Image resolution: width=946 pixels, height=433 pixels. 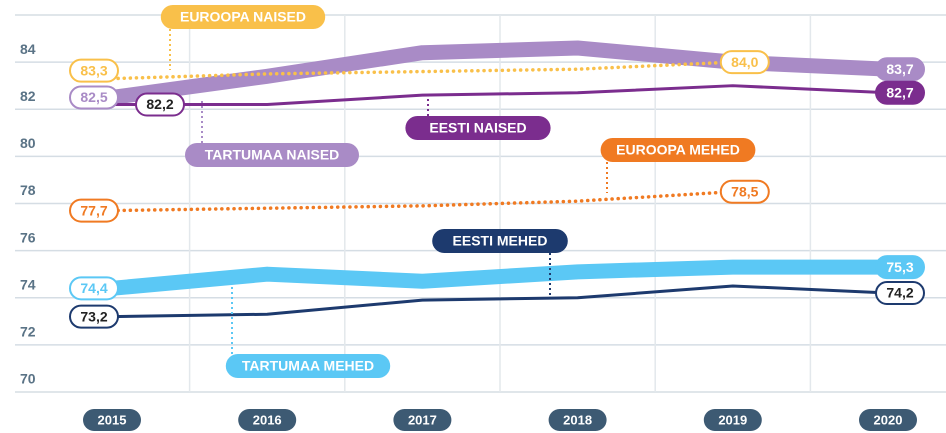 I want to click on value-label: 78,5, so click(x=744, y=191).